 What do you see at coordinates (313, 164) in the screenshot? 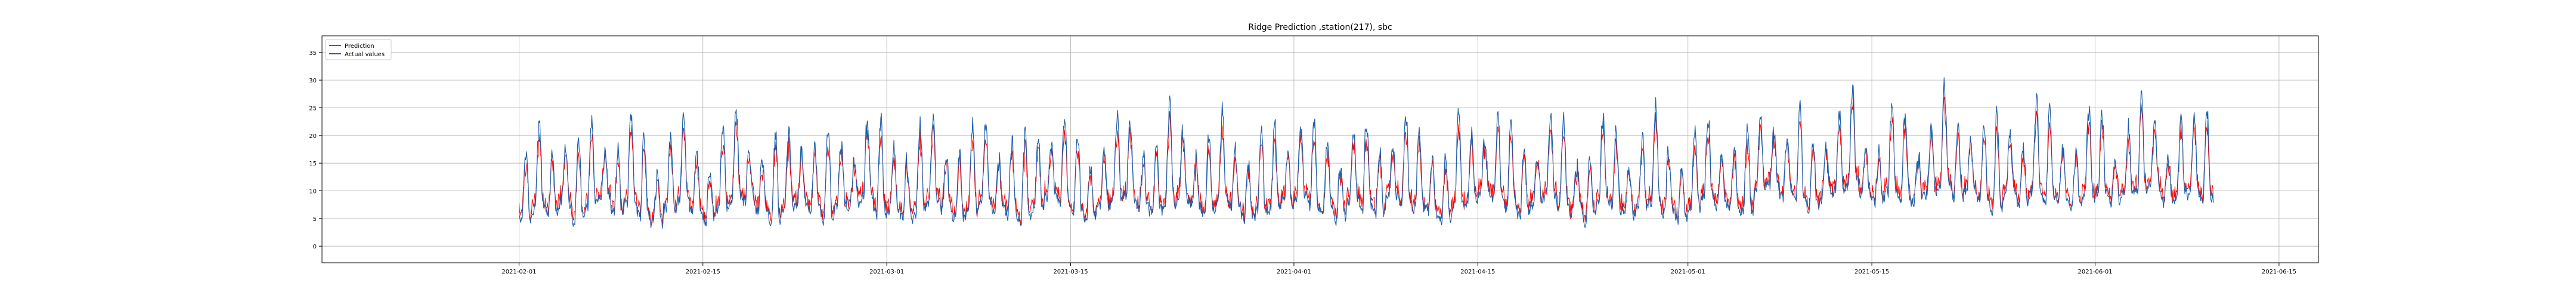
I see `y-tick-label: 15` at bounding box center [313, 164].